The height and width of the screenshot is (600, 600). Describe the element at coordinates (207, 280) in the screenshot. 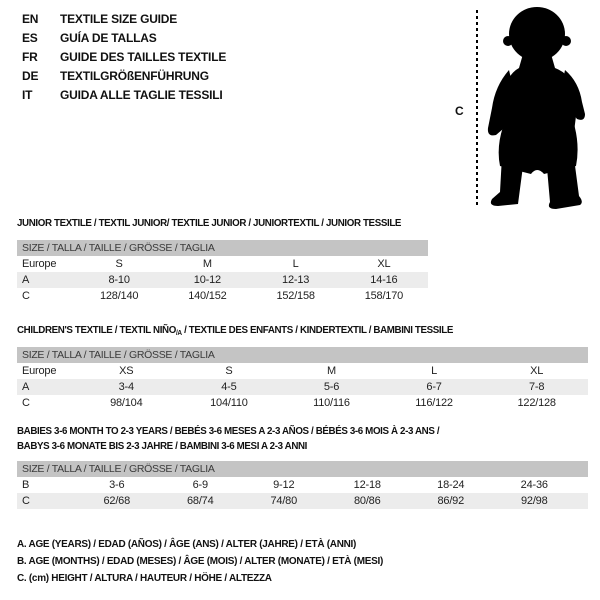

I see `cell: 10-12` at that location.